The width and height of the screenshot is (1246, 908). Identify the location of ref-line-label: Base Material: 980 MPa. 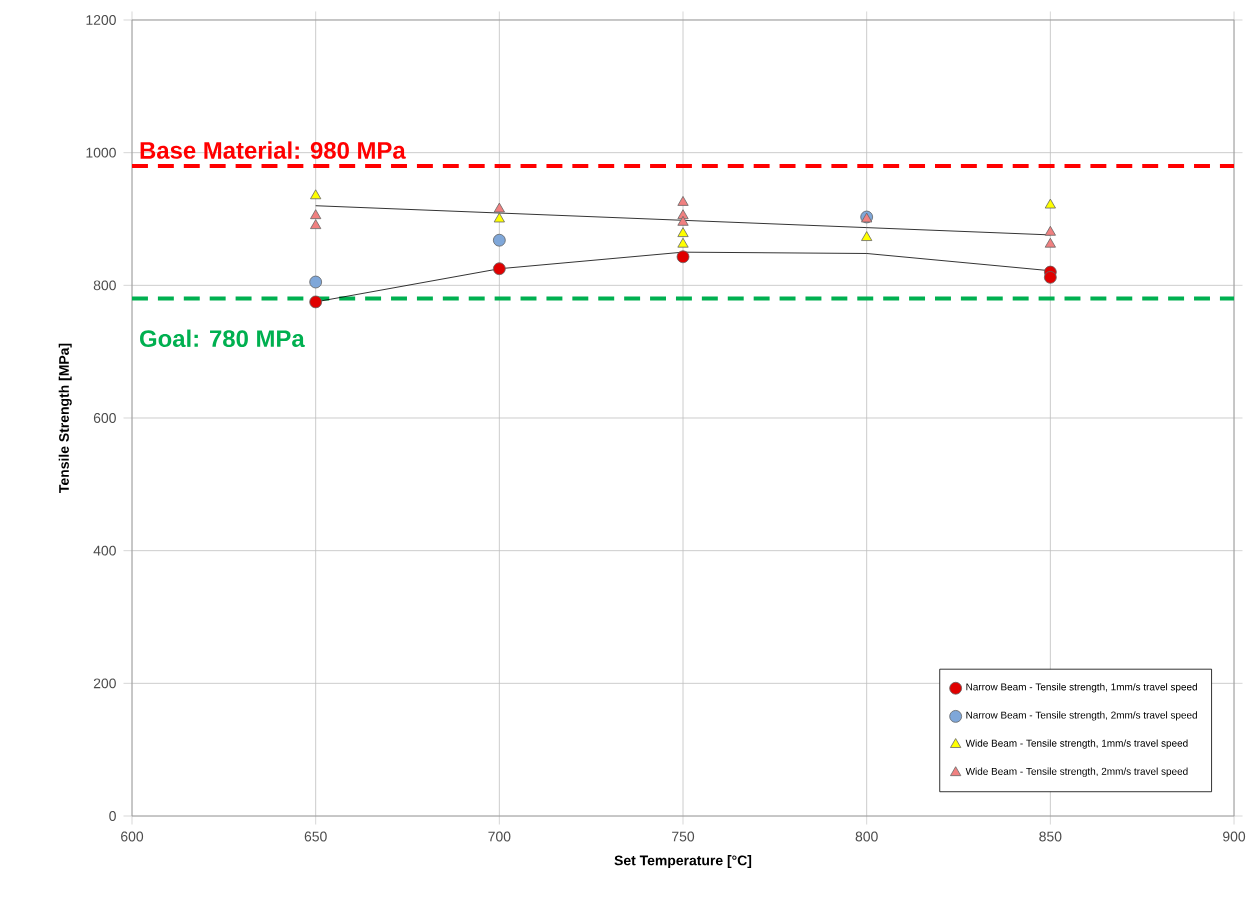
(273, 150).